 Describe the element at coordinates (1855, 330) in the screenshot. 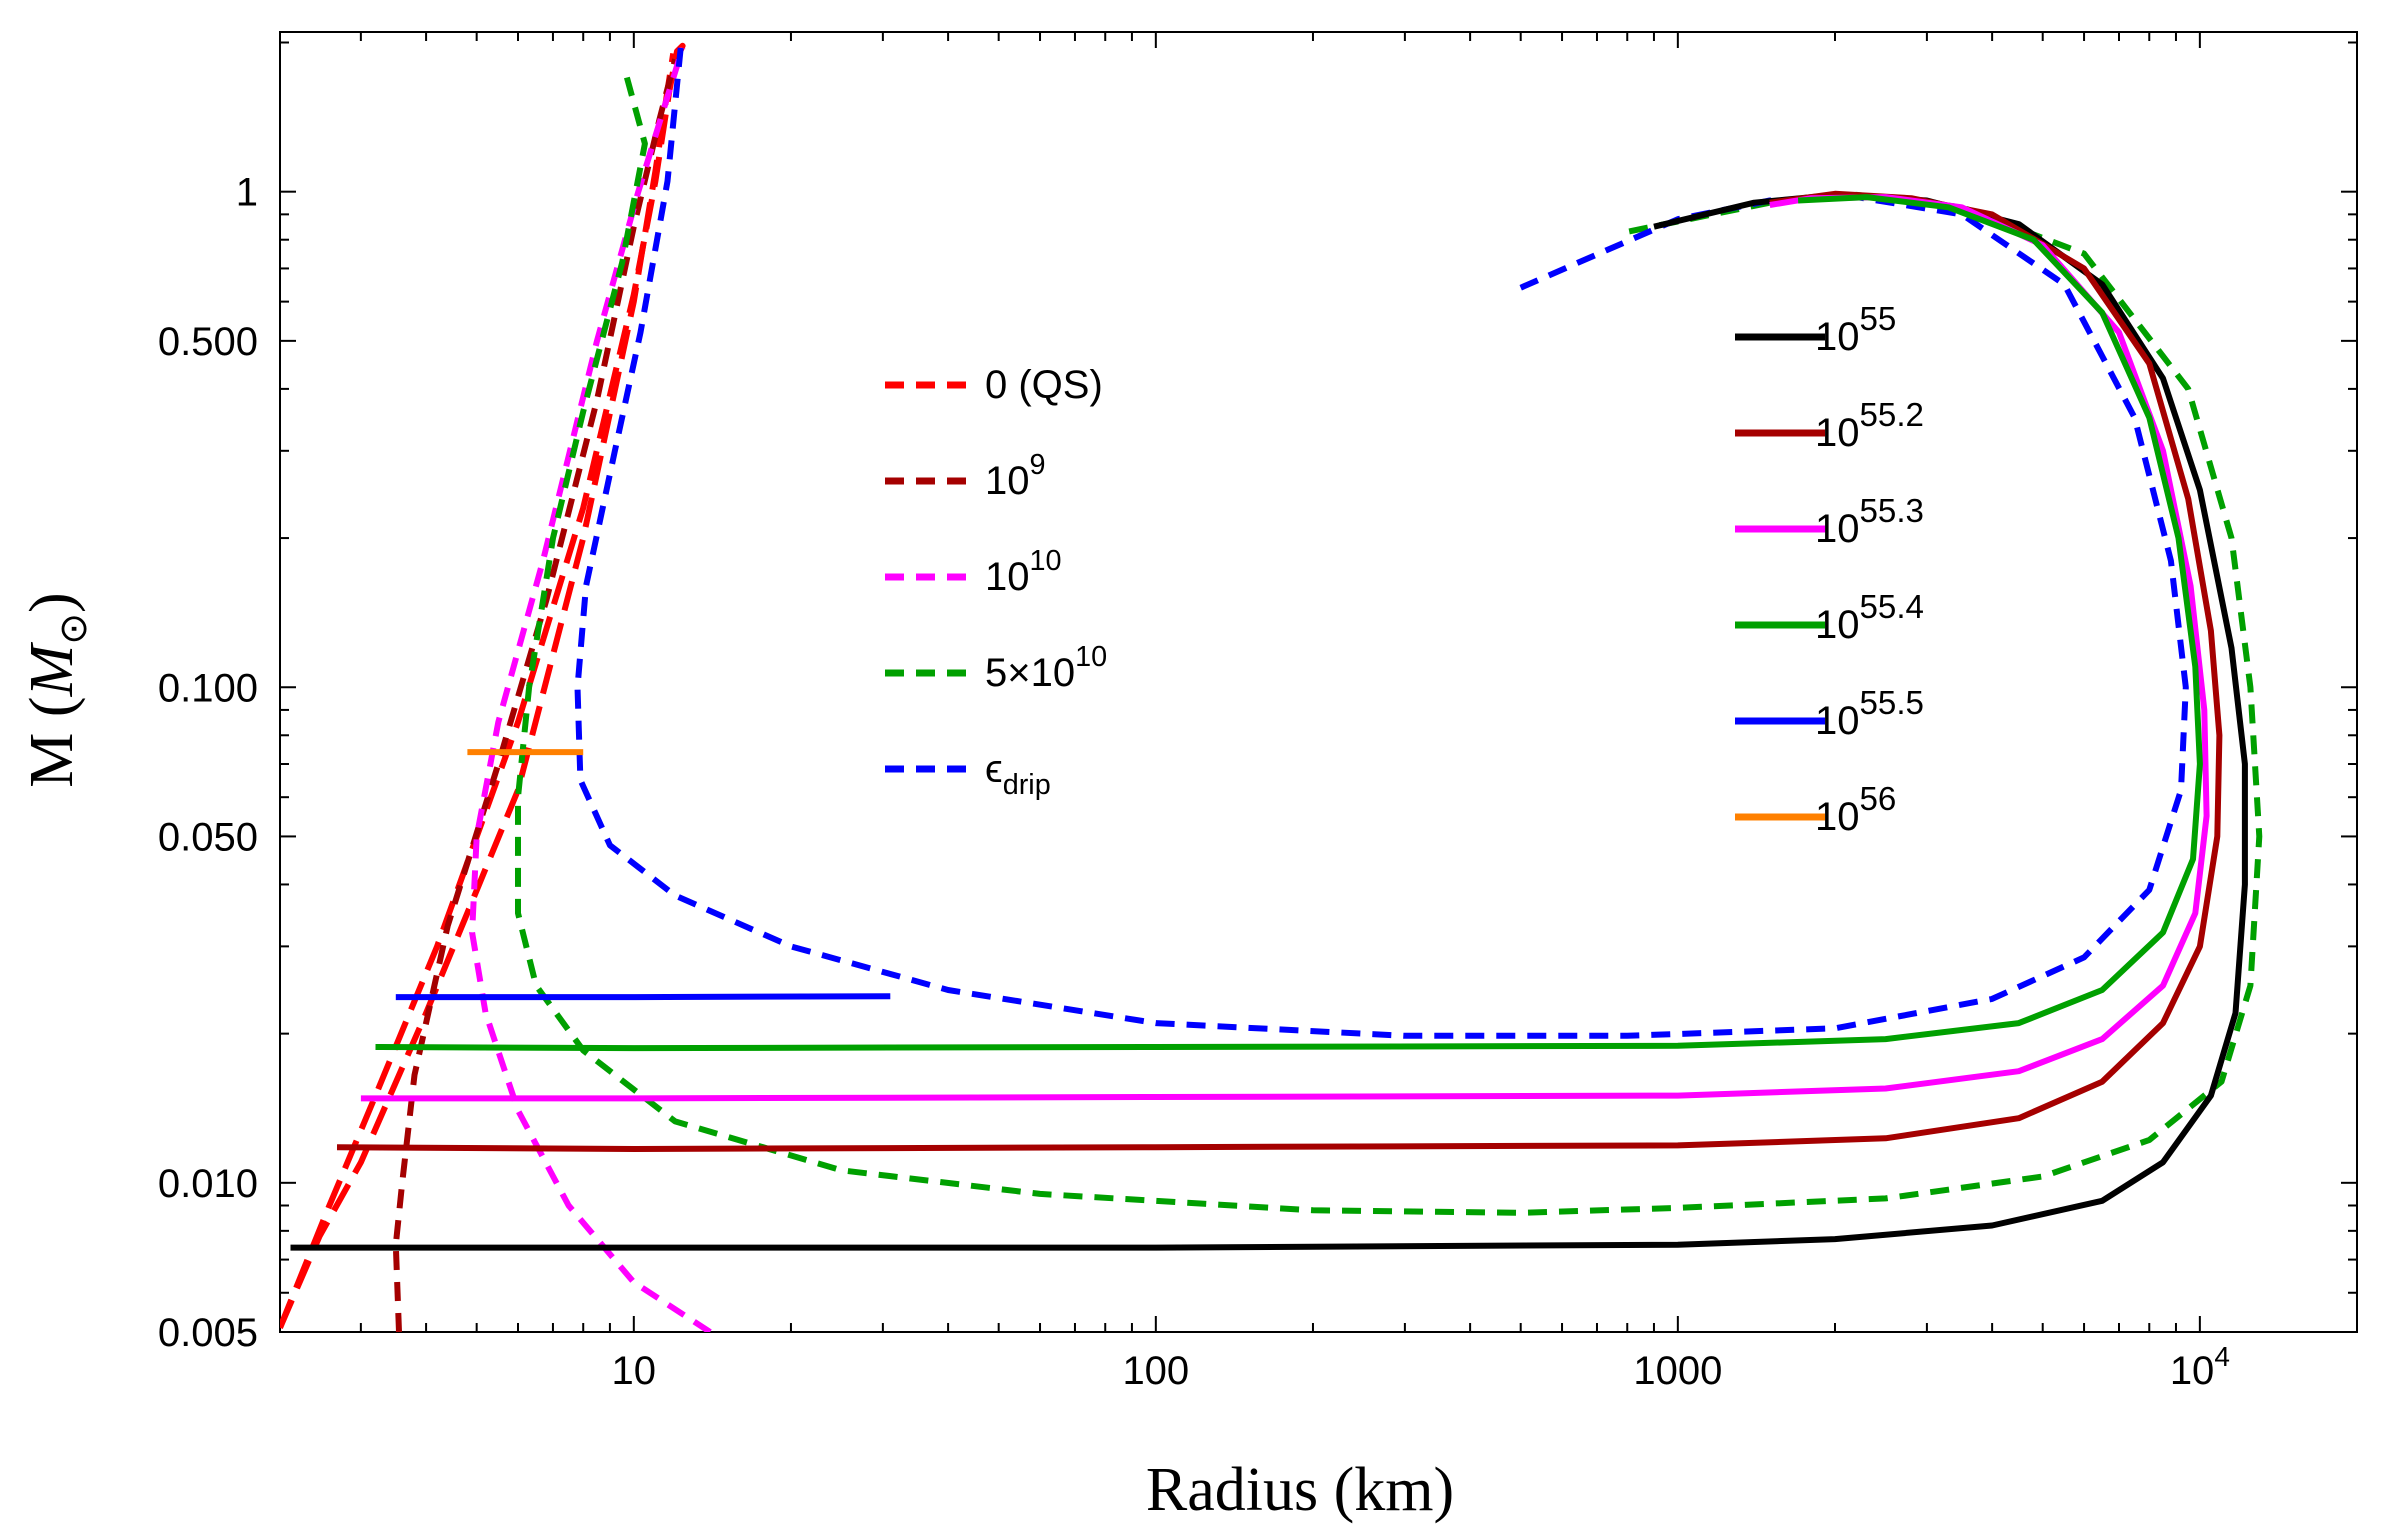

I see `legend-label: 1055` at that location.